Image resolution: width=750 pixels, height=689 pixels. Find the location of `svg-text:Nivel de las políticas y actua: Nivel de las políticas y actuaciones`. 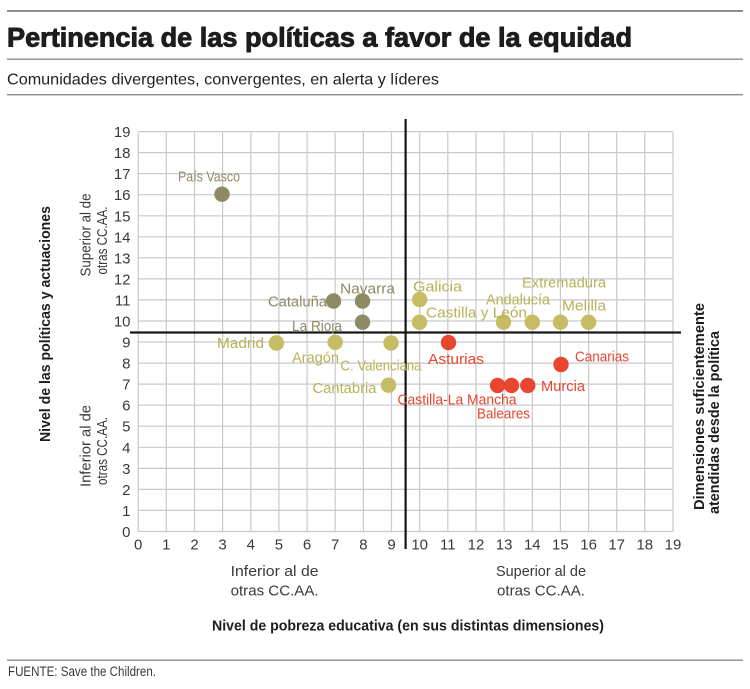

svg-text:Nivel de las políticas y actua: Nivel de las políticas y actuaciones is located at coordinates (45, 324).